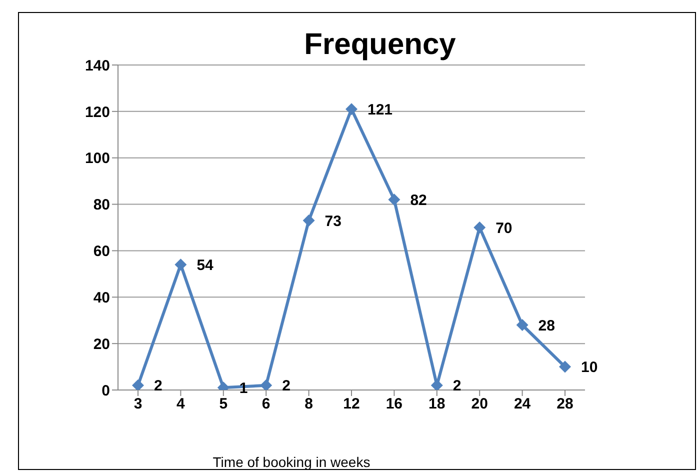 This screenshot has width=698, height=471. What do you see at coordinates (380, 45) in the screenshot?
I see `chart-title: Frequency` at bounding box center [380, 45].